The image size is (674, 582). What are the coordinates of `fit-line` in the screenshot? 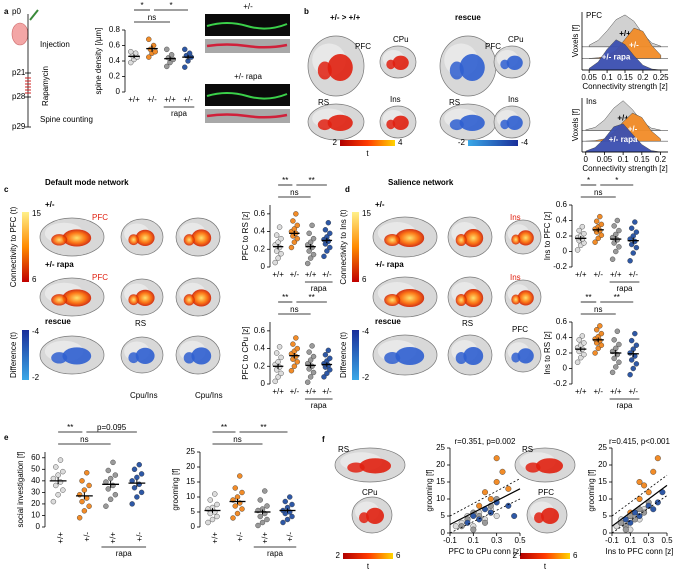 It's located at (639, 505).